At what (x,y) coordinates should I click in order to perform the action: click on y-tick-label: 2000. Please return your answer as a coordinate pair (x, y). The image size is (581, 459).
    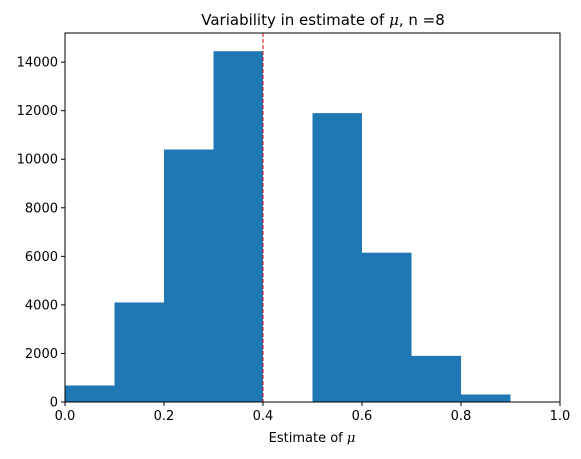
    Looking at the image, I should click on (41, 354).